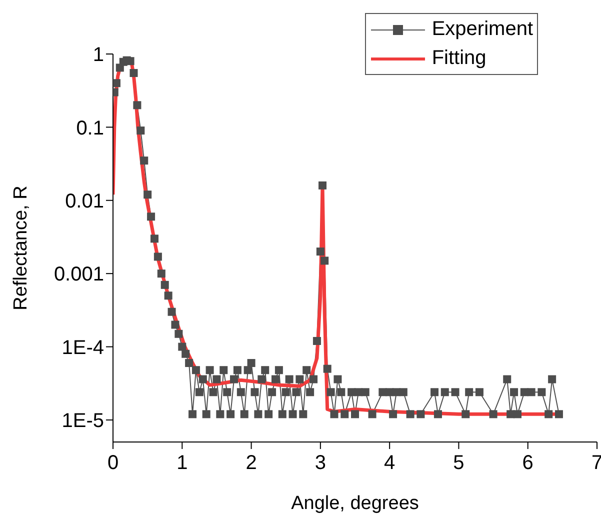 This screenshot has width=601, height=515. What do you see at coordinates (459, 58) in the screenshot?
I see `legend-label: Fitting` at bounding box center [459, 58].